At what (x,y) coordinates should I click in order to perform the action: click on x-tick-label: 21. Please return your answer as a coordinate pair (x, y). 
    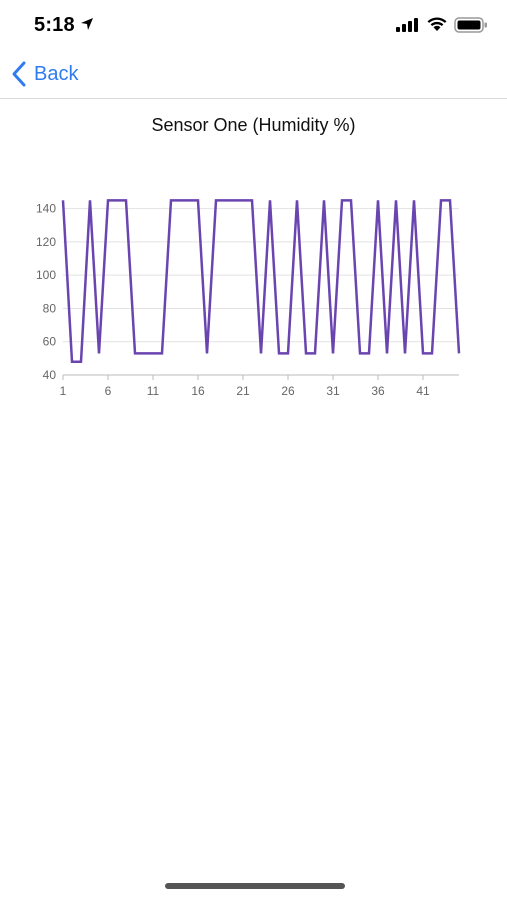
    Looking at the image, I should click on (243, 391).